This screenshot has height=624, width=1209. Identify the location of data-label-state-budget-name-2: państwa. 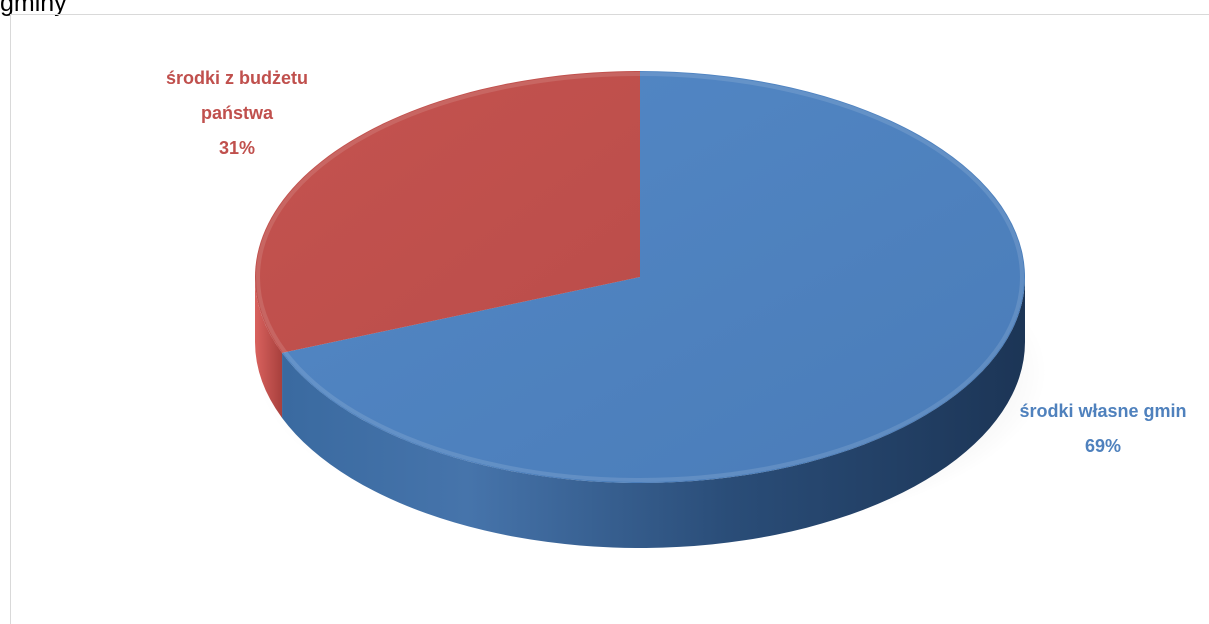
(237, 113).